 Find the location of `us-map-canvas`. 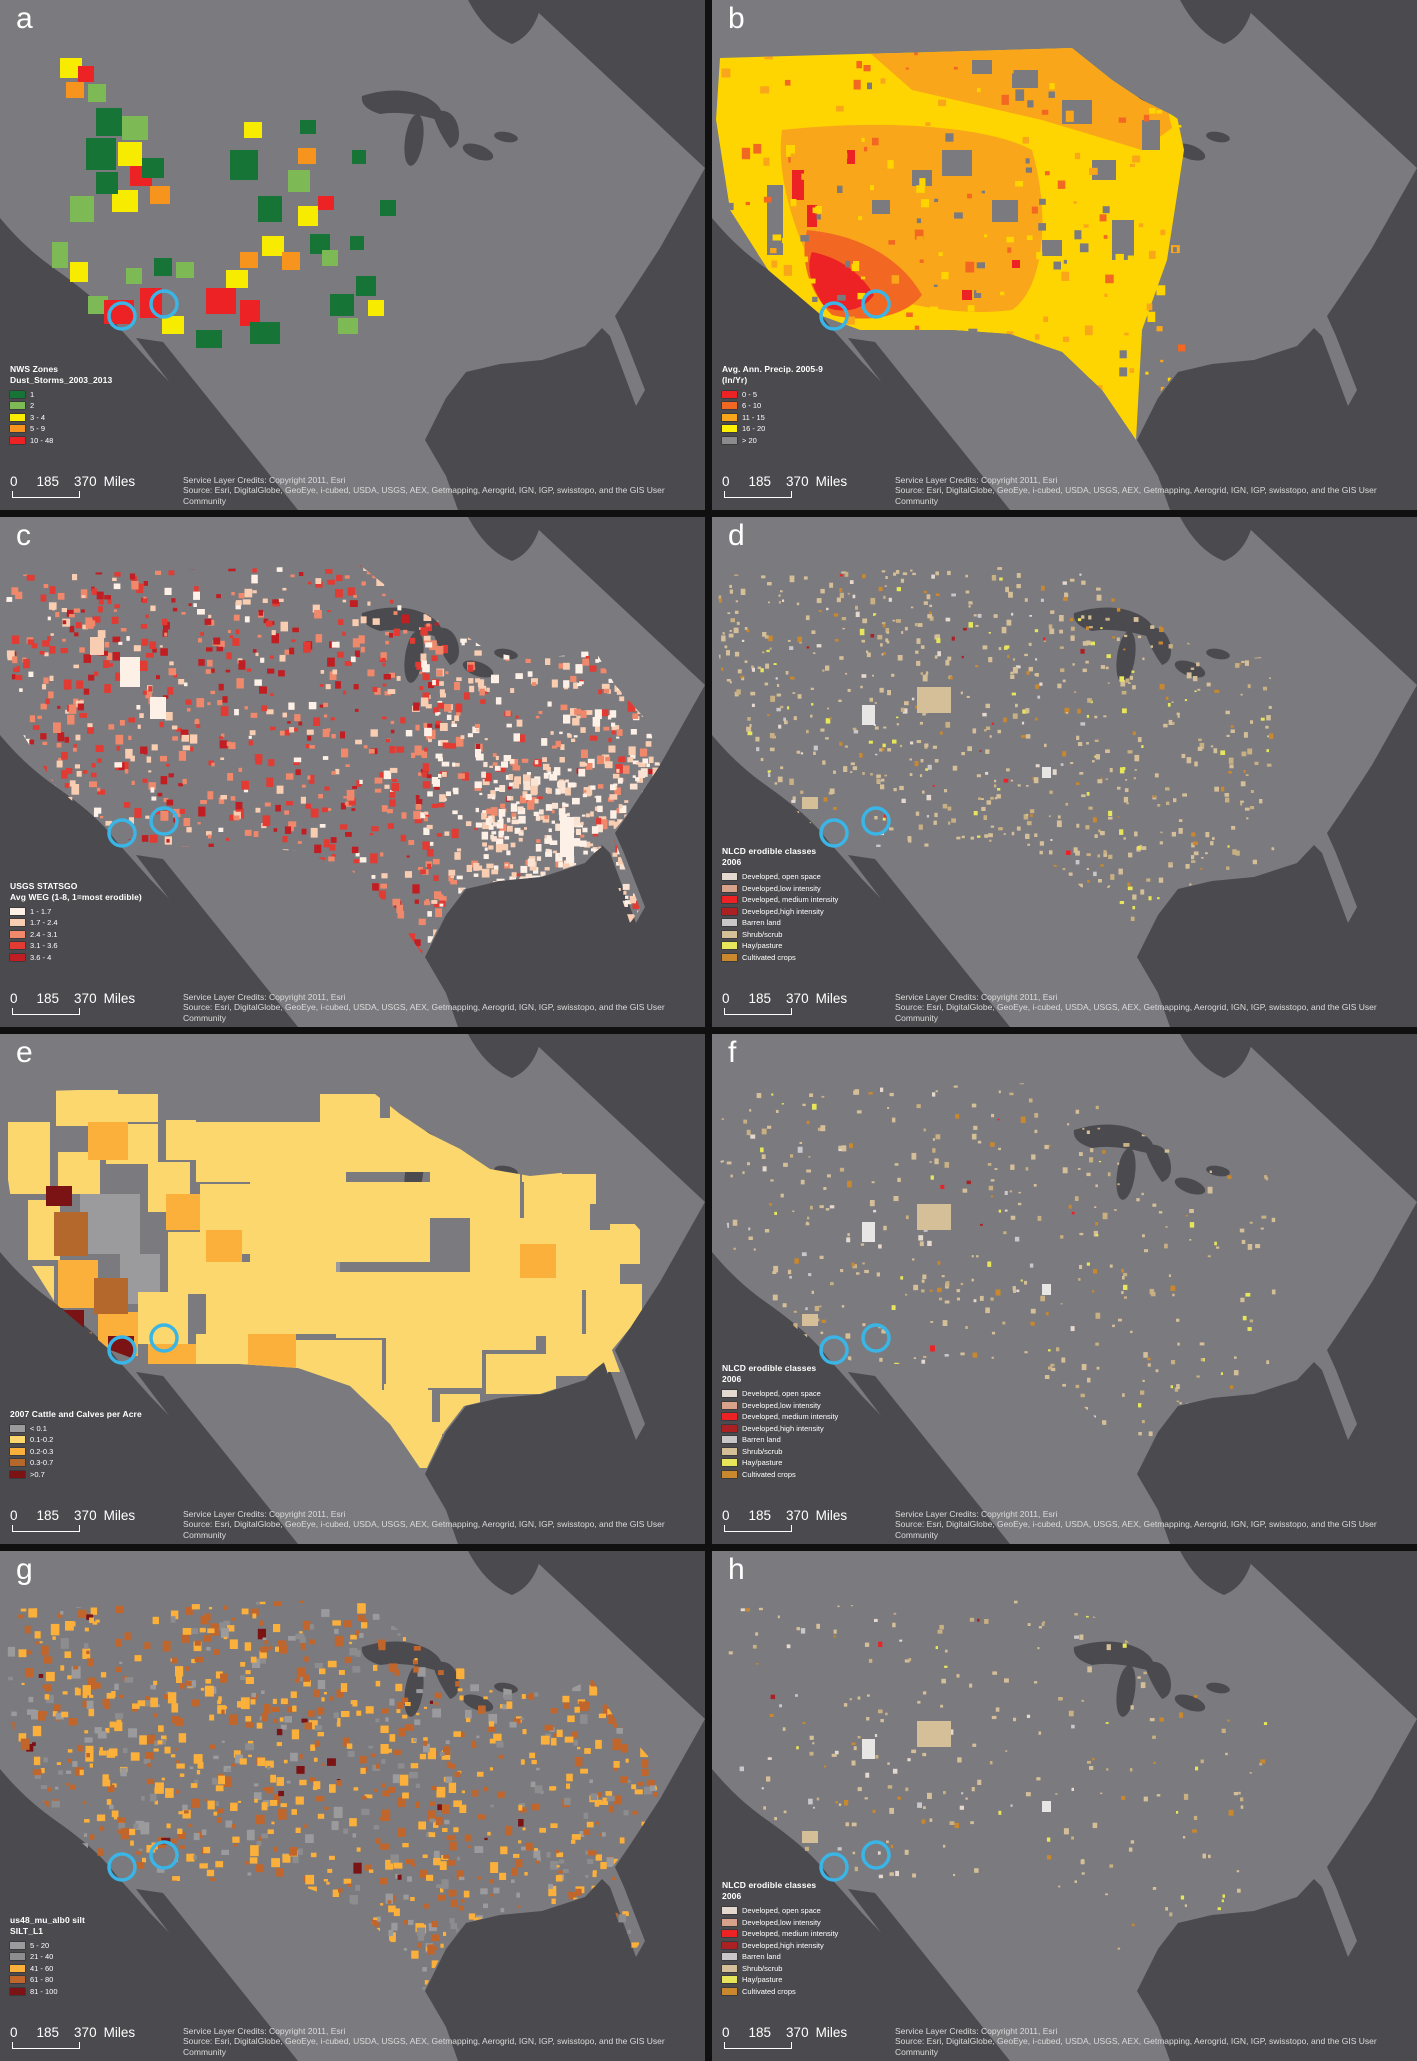

us-map-canvas is located at coordinates (1064, 255).